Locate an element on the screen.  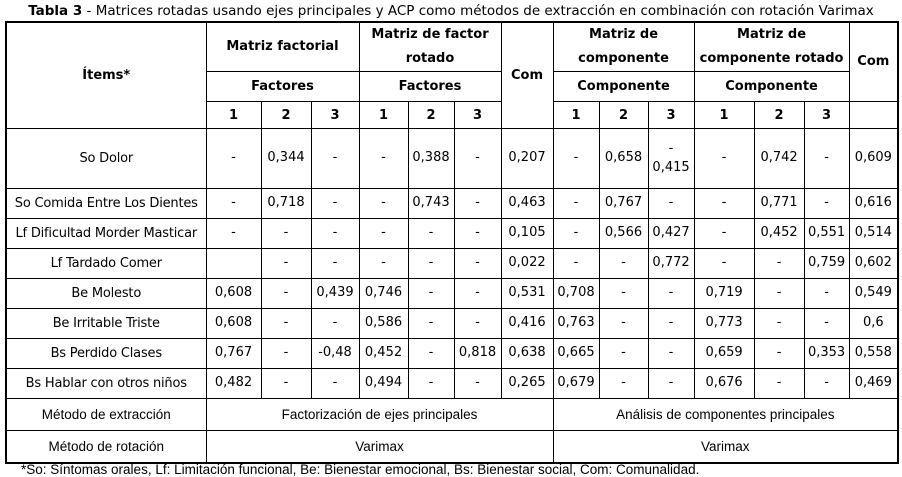
value-cell: 0,6 is located at coordinates (873, 323).